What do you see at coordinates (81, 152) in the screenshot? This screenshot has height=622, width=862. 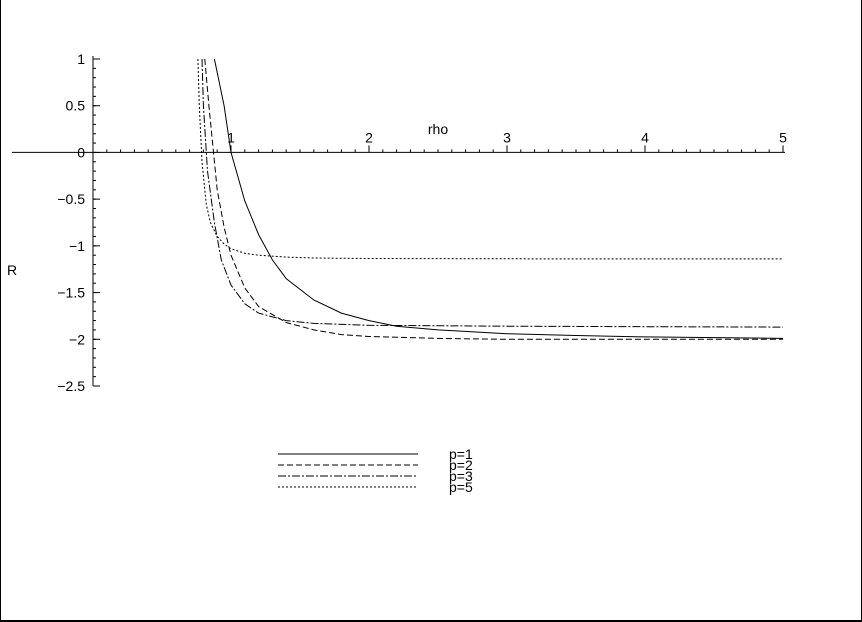 I see `y-tick-label: 0` at bounding box center [81, 152].